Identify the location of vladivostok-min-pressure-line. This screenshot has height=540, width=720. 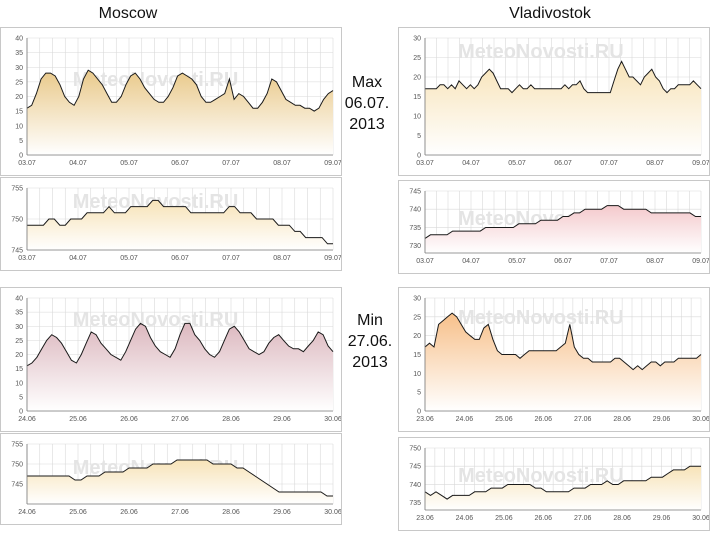
(562, 482).